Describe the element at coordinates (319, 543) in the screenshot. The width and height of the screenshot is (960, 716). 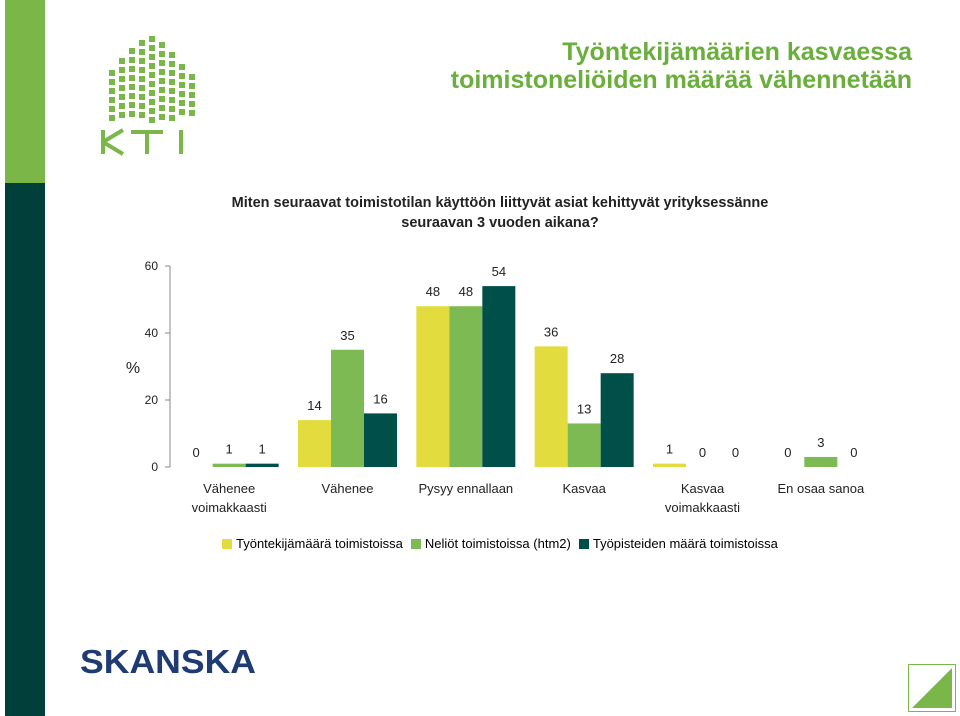
I see `legend-label: Työntekijämäärä toimistoissa` at that location.